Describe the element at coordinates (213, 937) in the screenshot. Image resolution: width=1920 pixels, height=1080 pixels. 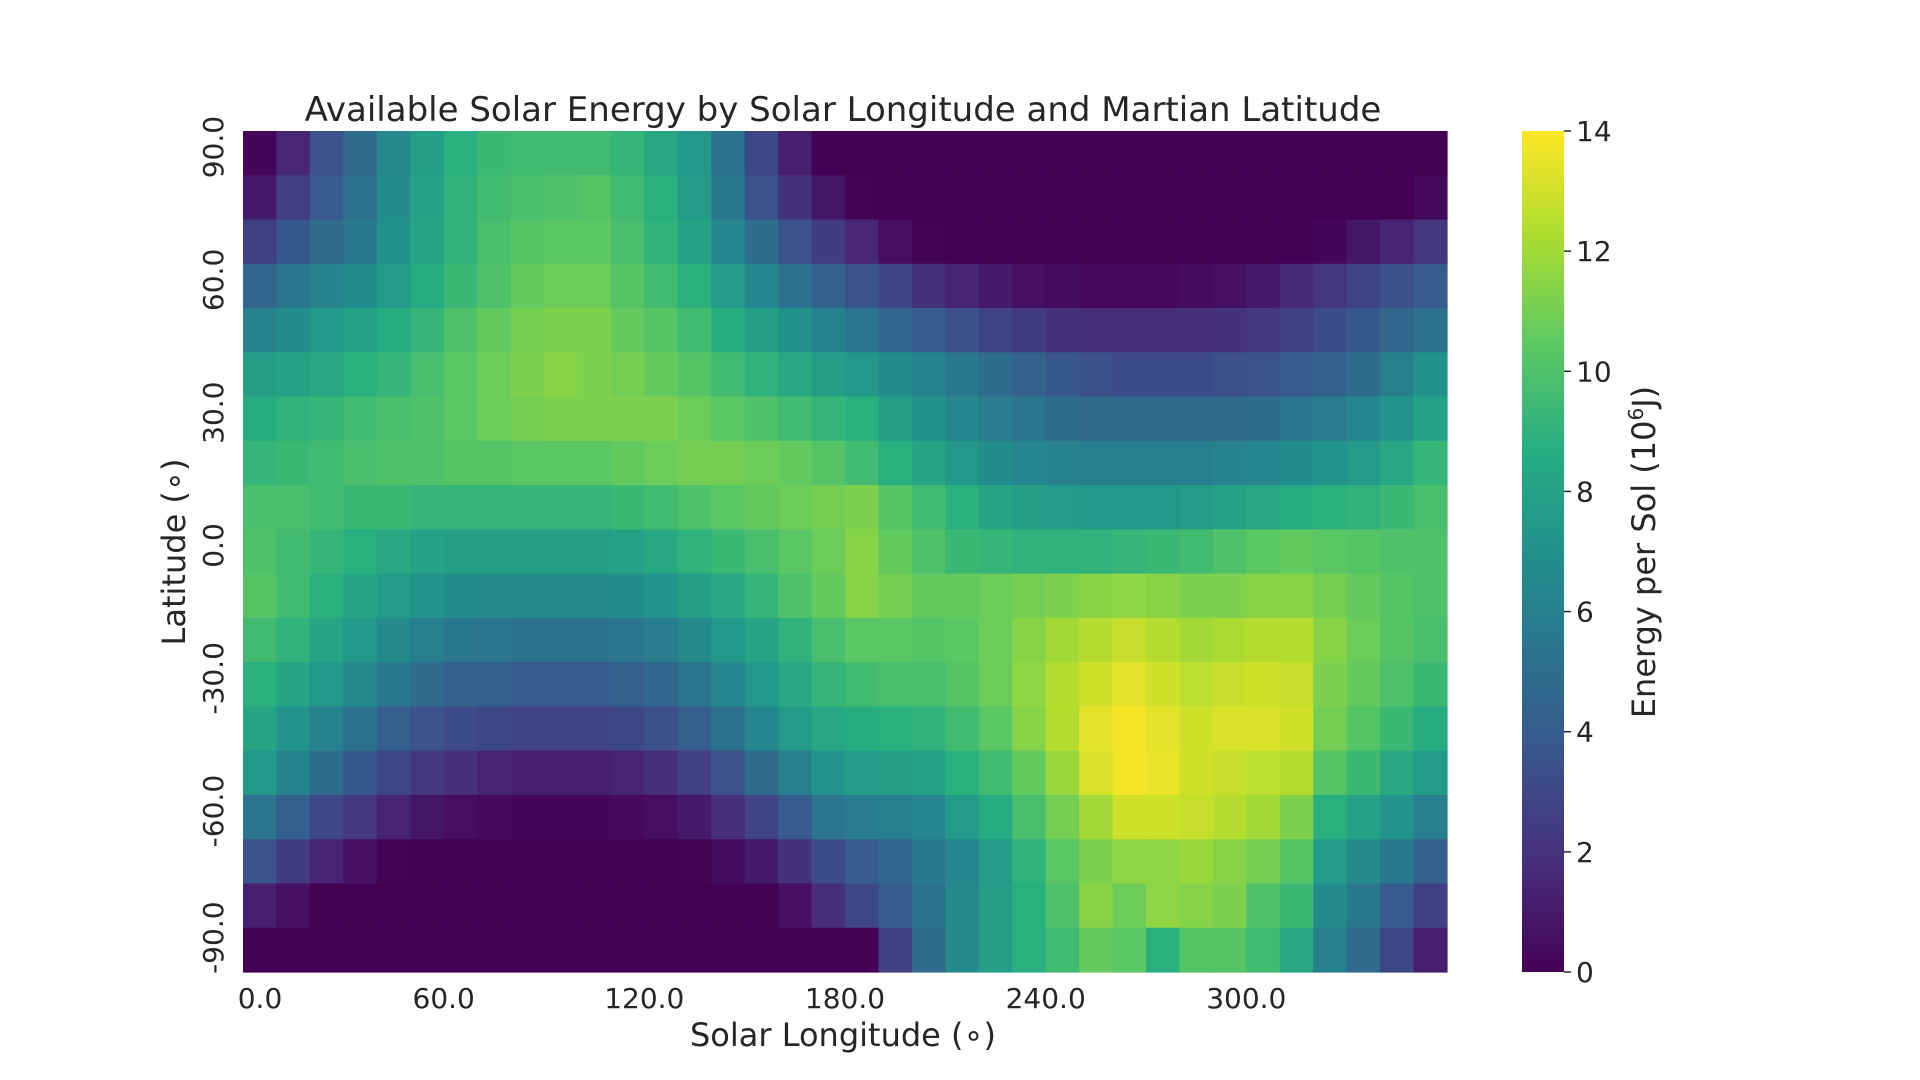
I see `y-tick-label: -90.0` at that location.